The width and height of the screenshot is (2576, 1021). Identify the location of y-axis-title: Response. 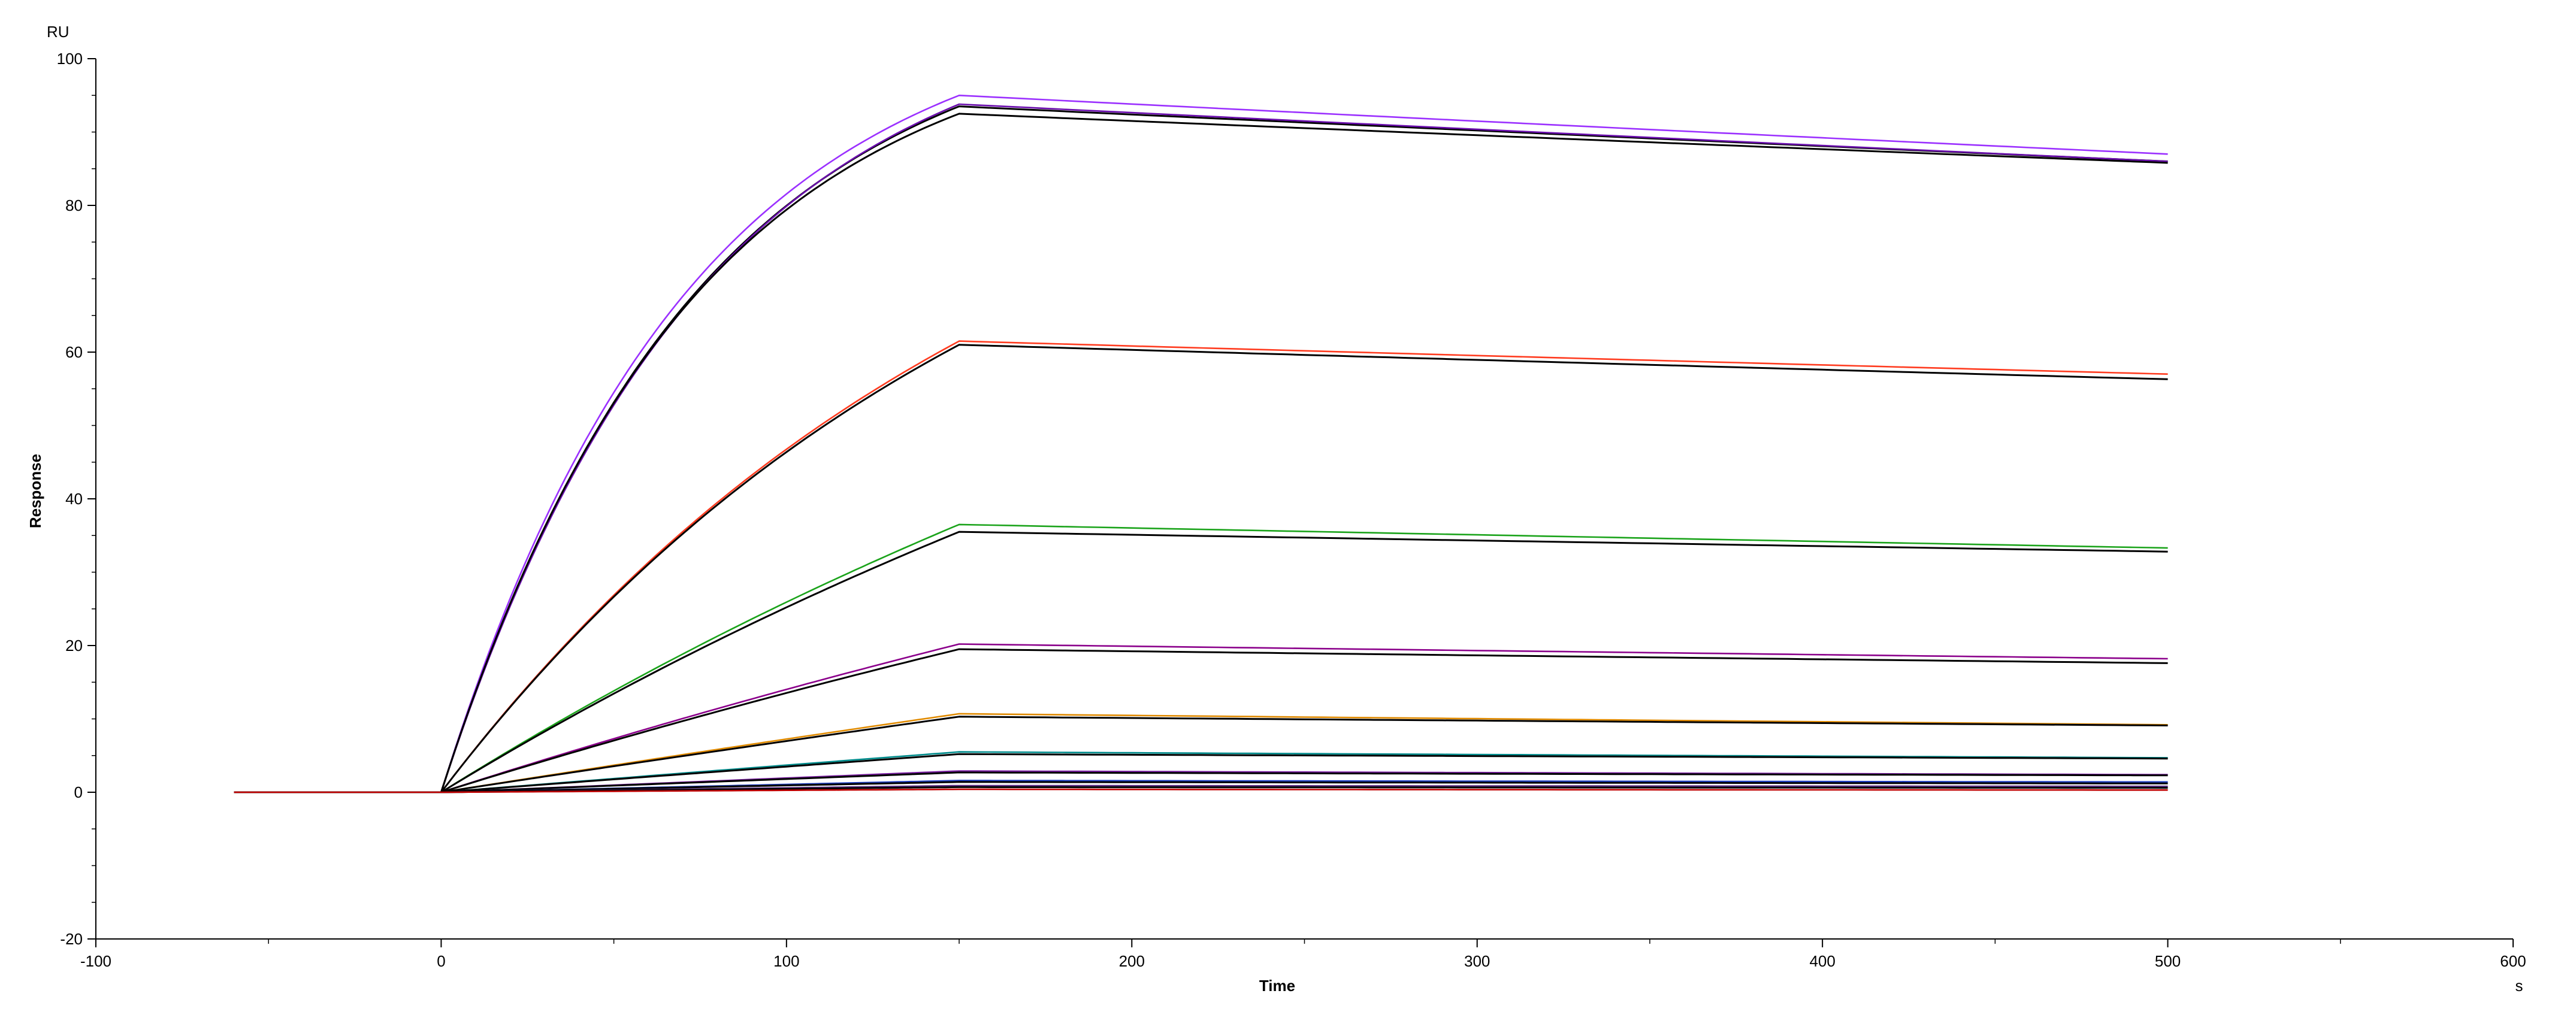
(35, 491).